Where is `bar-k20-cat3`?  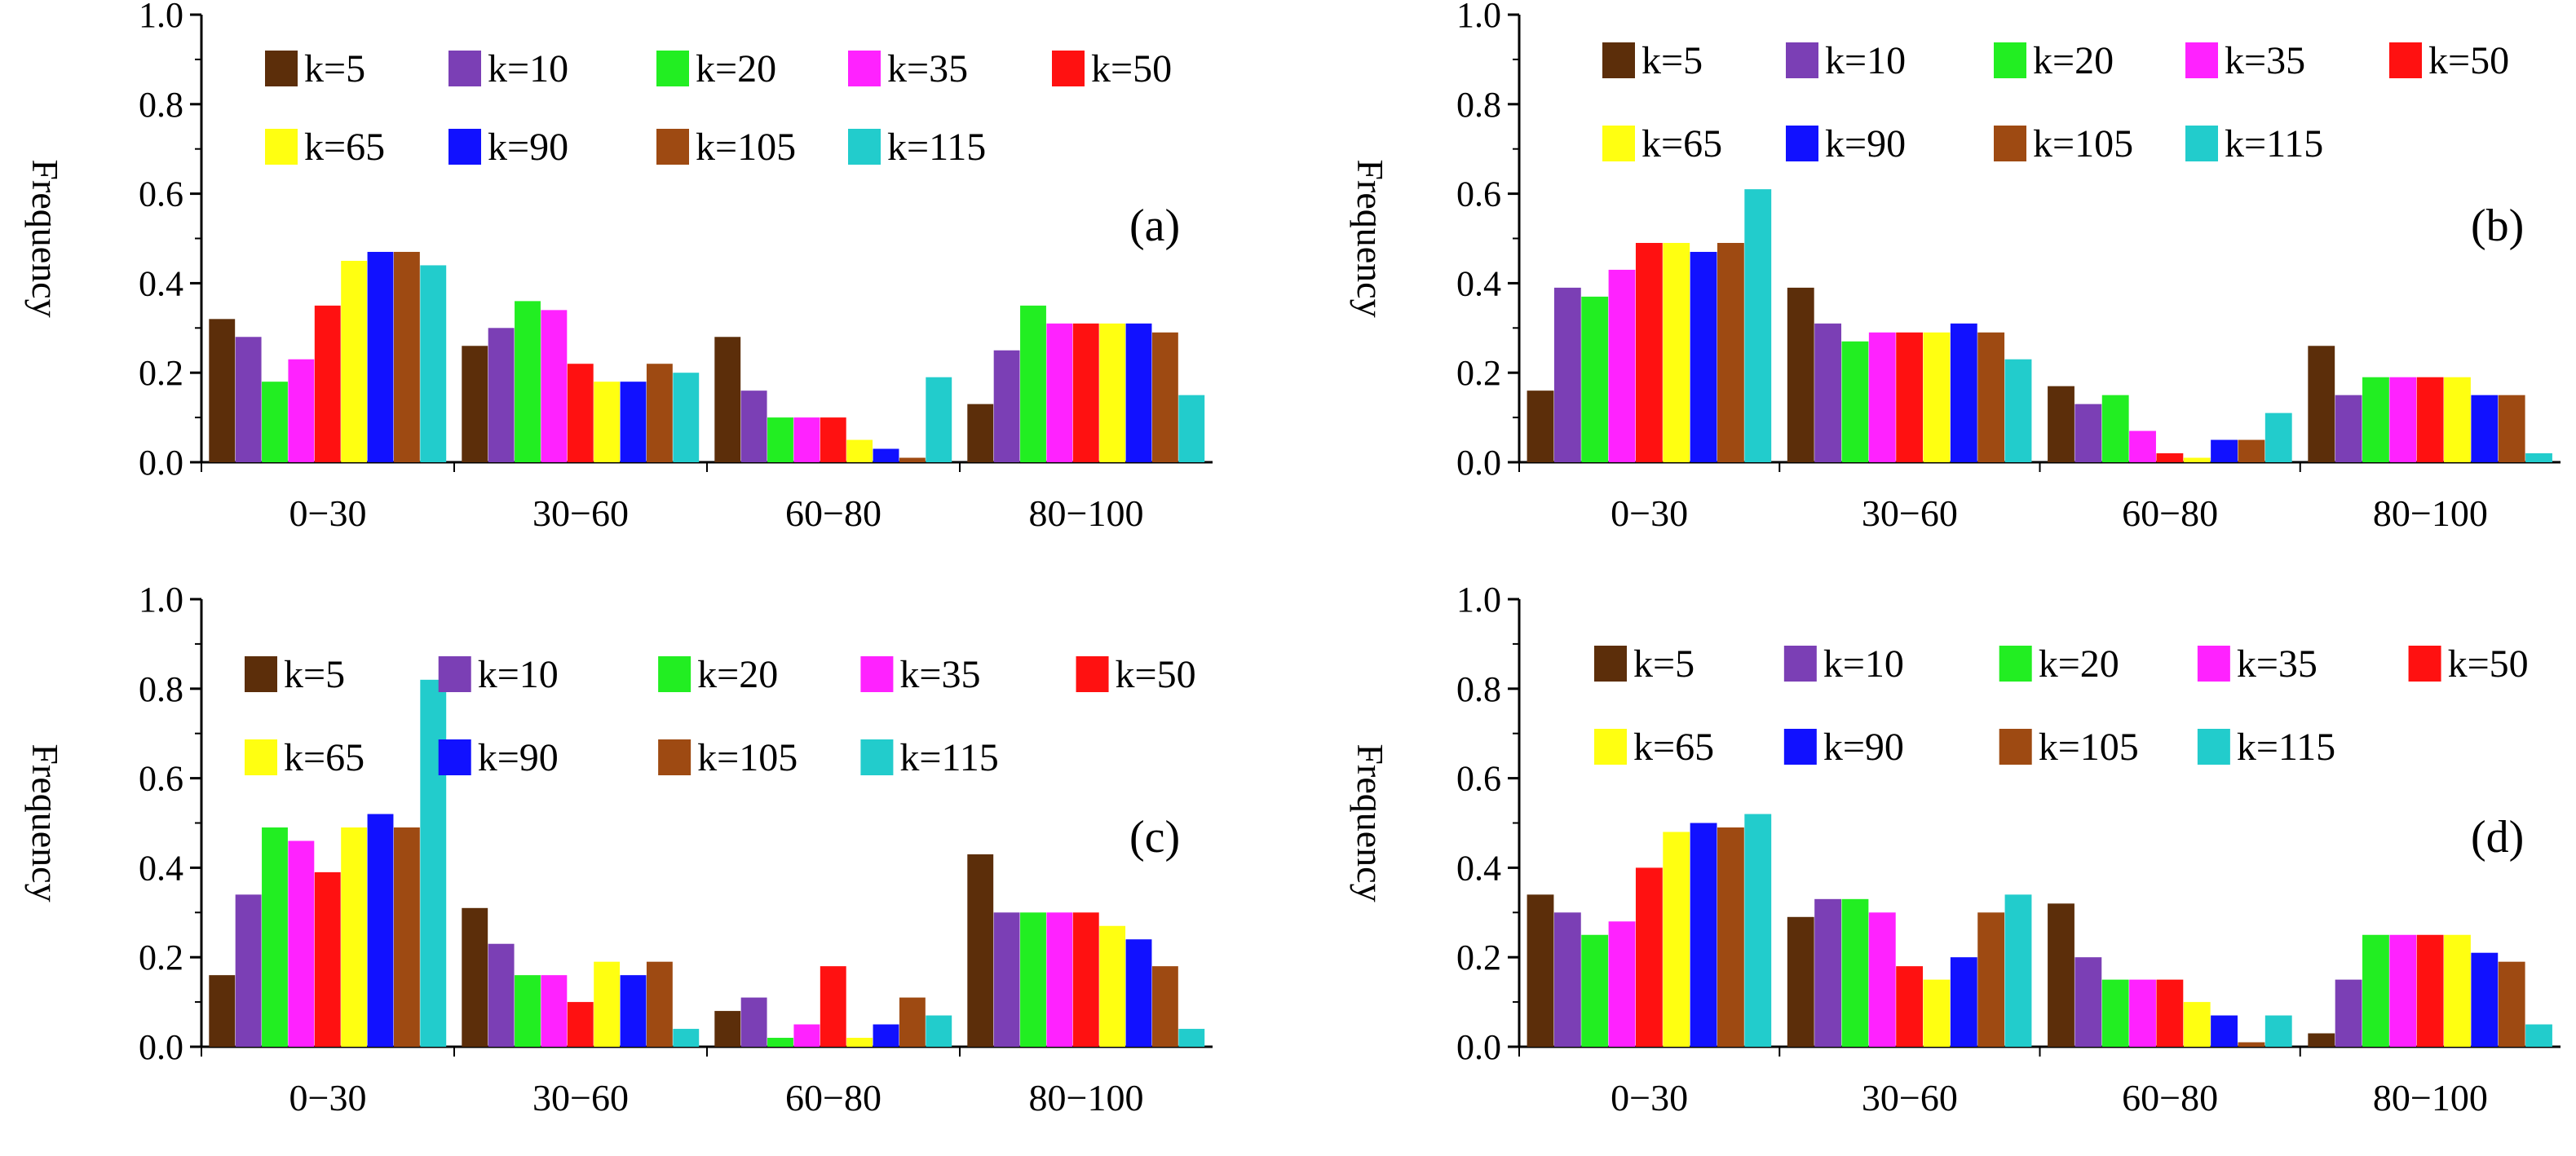
bar-k20-cat3 is located at coordinates (2375, 419).